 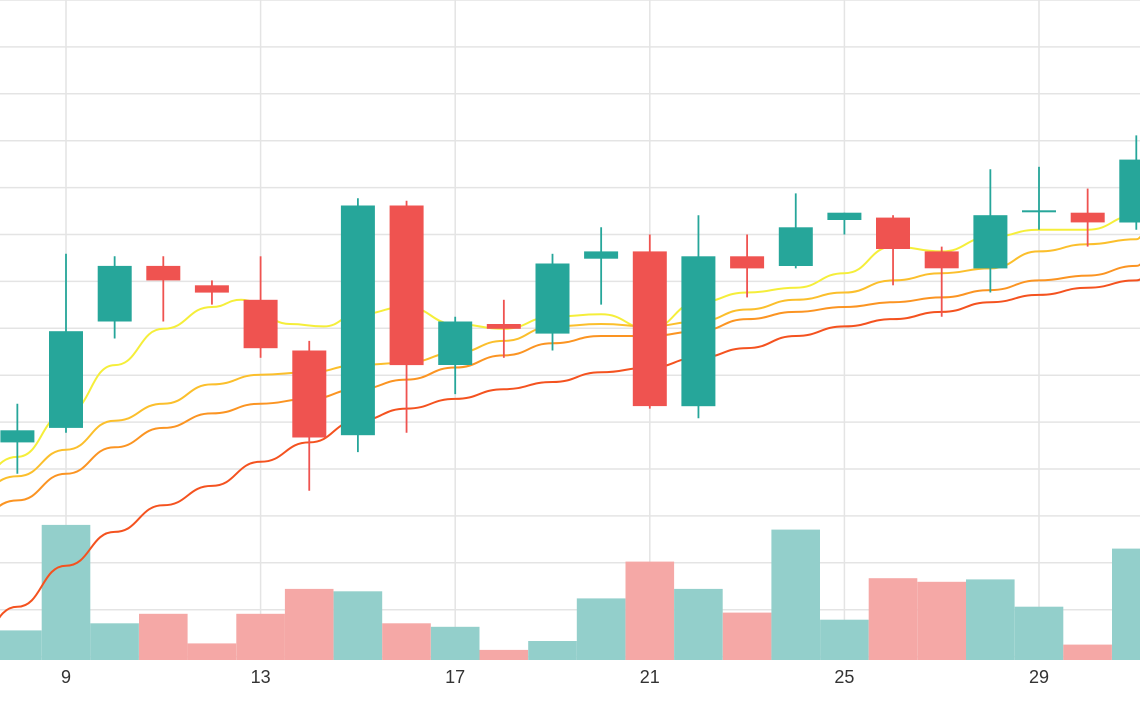 I want to click on x-tick-label: 17, so click(x=455, y=677).